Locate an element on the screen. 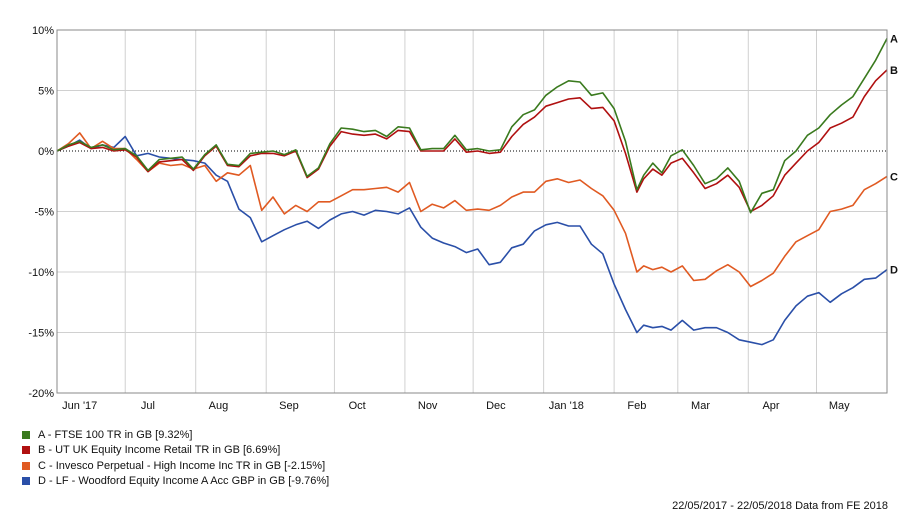 This screenshot has height=531, width=910. x-tick-label: Jul is located at coordinates (148, 406).